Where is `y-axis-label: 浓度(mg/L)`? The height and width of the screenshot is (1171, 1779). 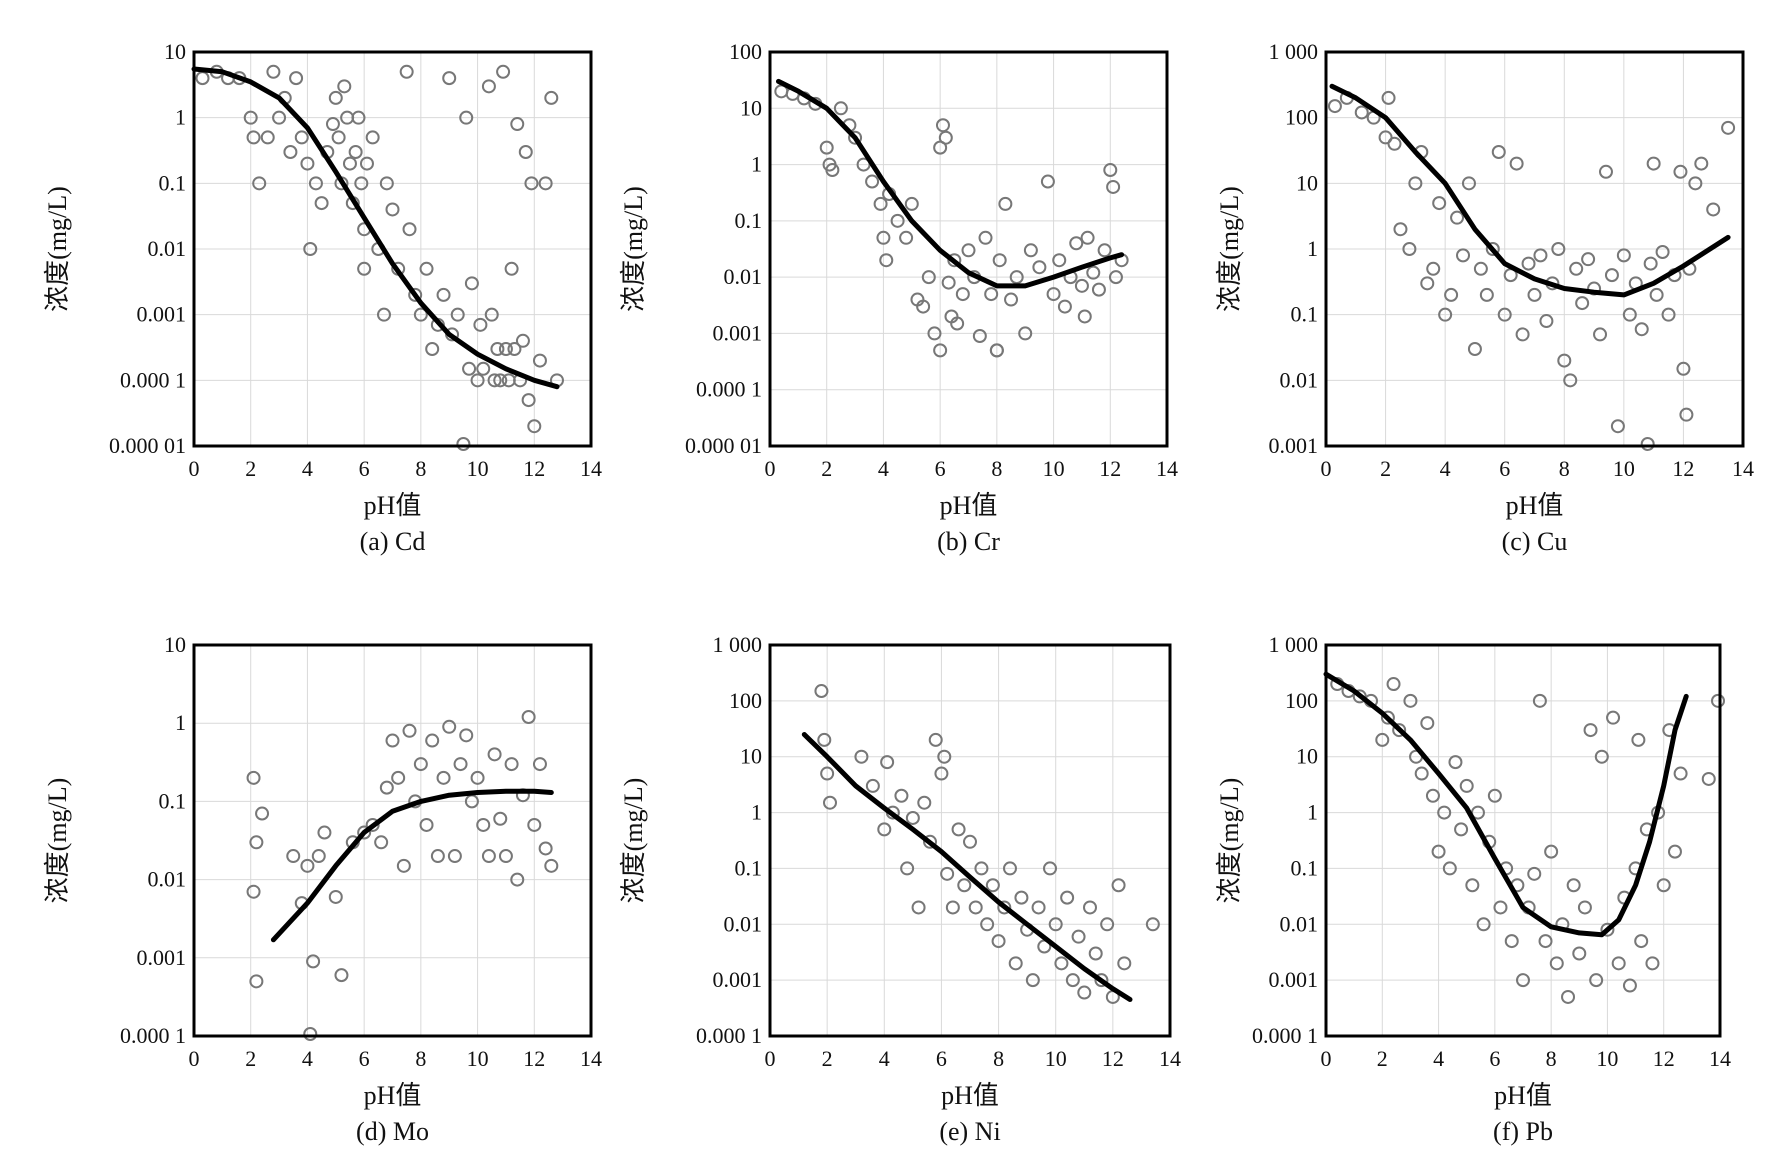
y-axis-label: 浓度(mg/L) is located at coordinates (1229, 249).